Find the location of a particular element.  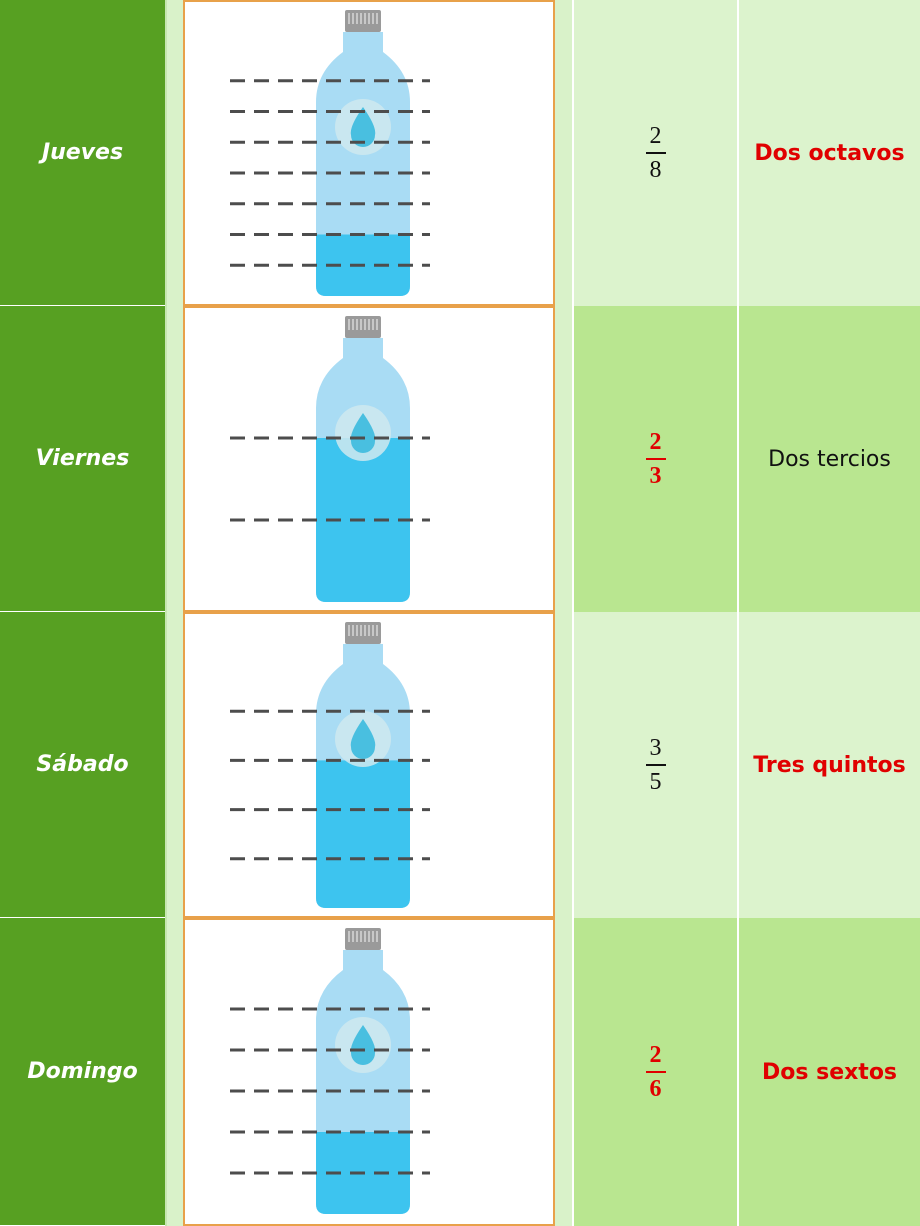

day-cell: Viernes is located at coordinates (82, 459).